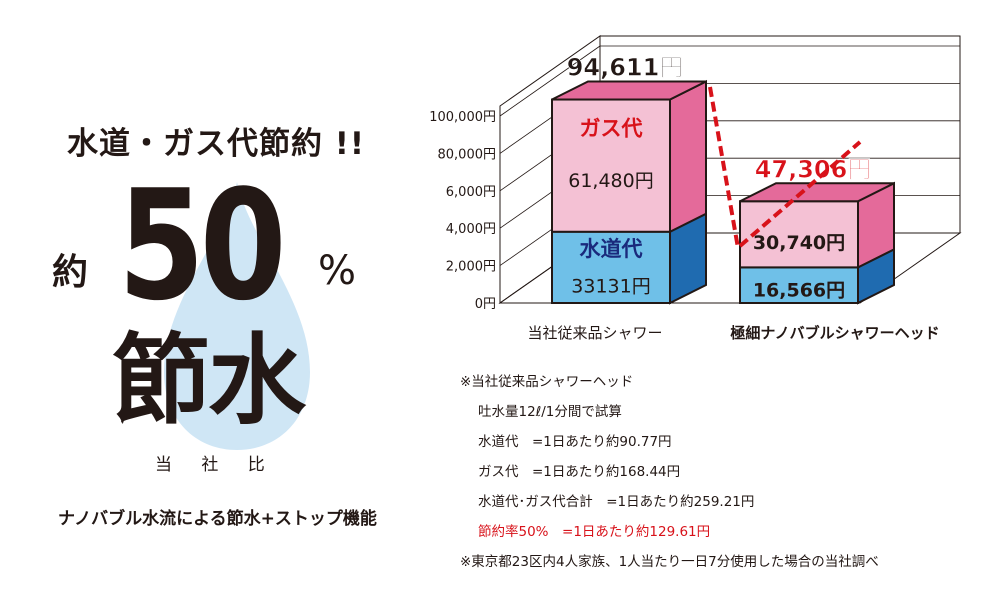 This screenshot has height=595, width=1000. Describe the element at coordinates (202, 245) in the screenshot. I see `percent-number: 50` at that location.